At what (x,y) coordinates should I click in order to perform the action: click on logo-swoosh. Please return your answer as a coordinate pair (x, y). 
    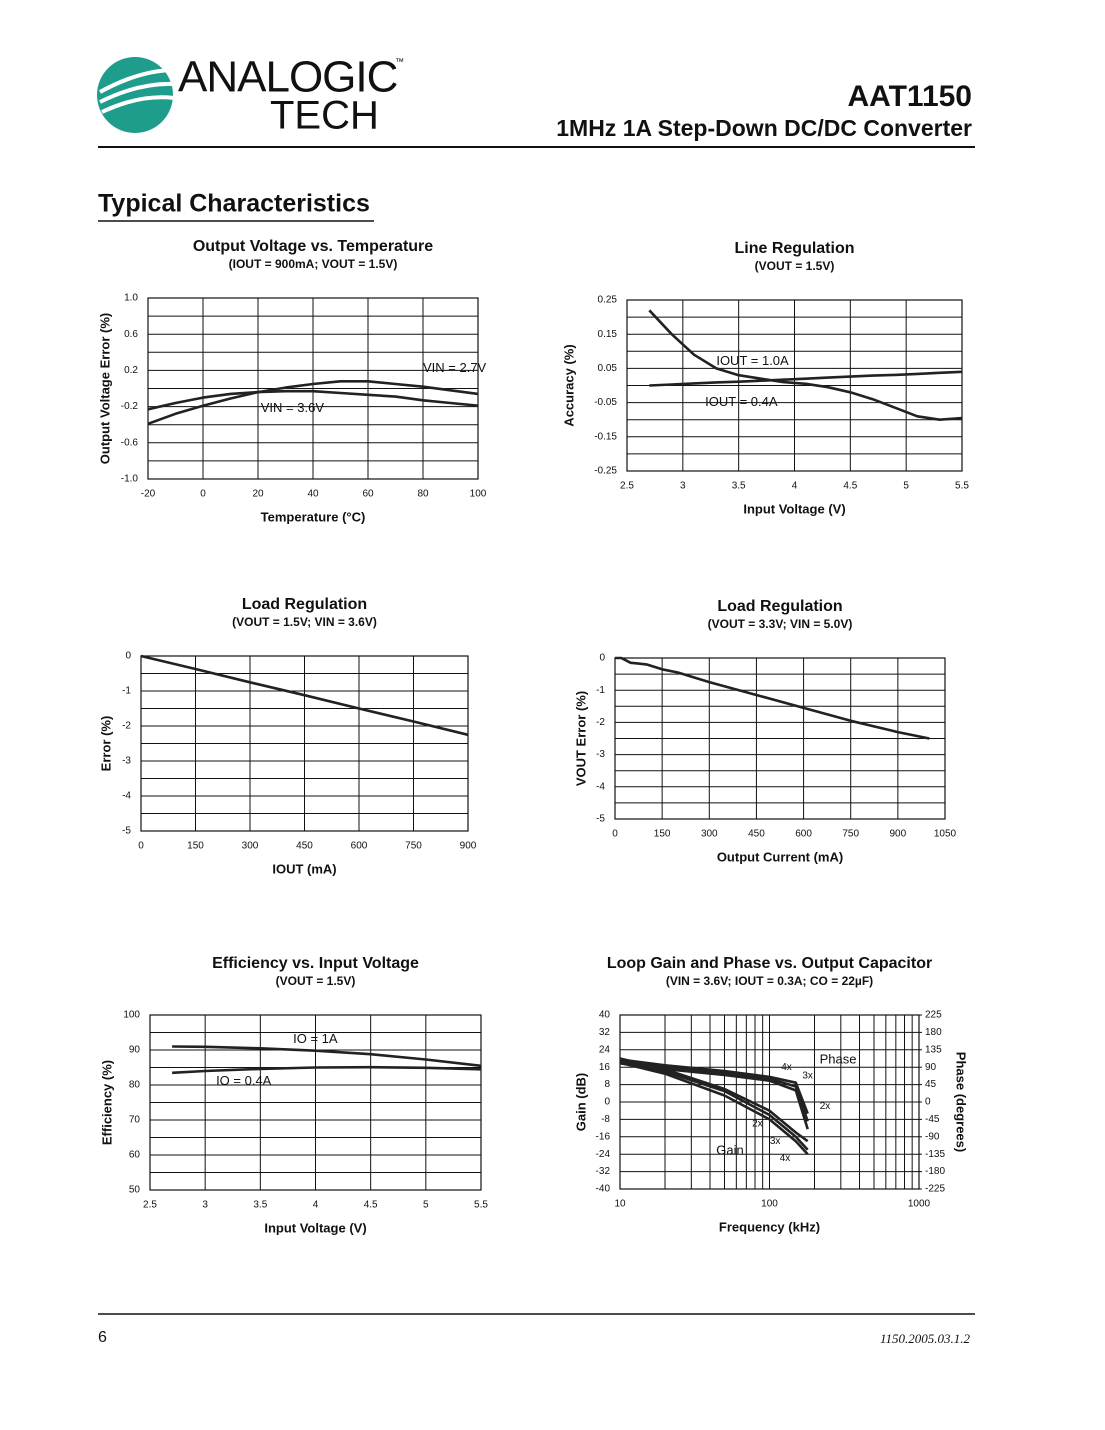
    Looking at the image, I should click on (138, 91).